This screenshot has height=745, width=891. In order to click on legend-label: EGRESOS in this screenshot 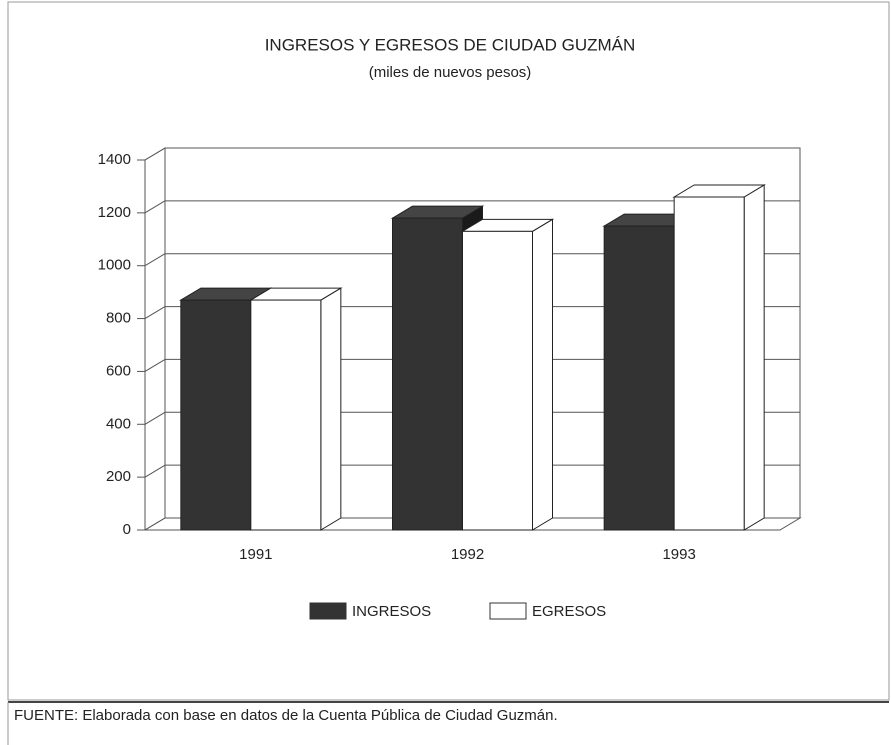, I will do `click(569, 611)`.